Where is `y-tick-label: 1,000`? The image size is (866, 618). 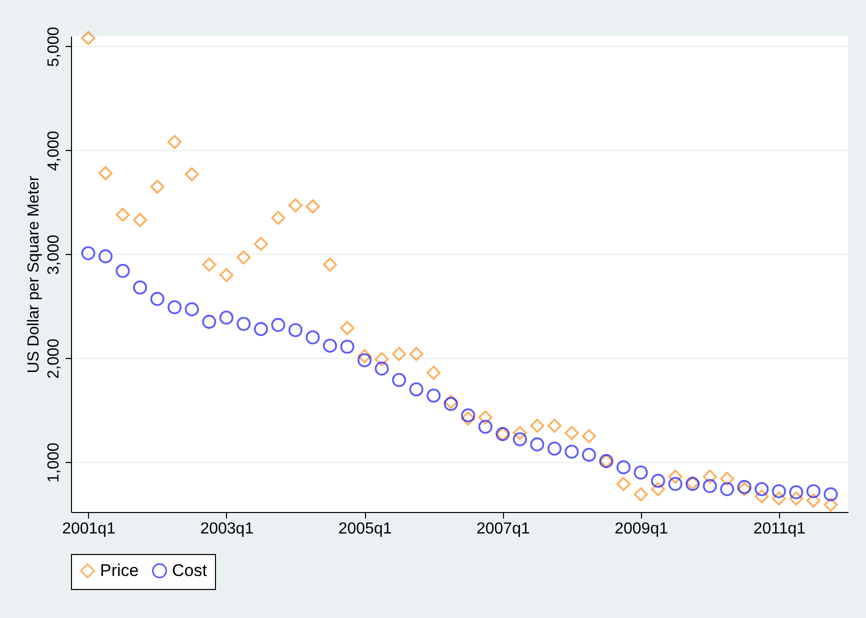
y-tick-label: 1,000 is located at coordinates (54, 462).